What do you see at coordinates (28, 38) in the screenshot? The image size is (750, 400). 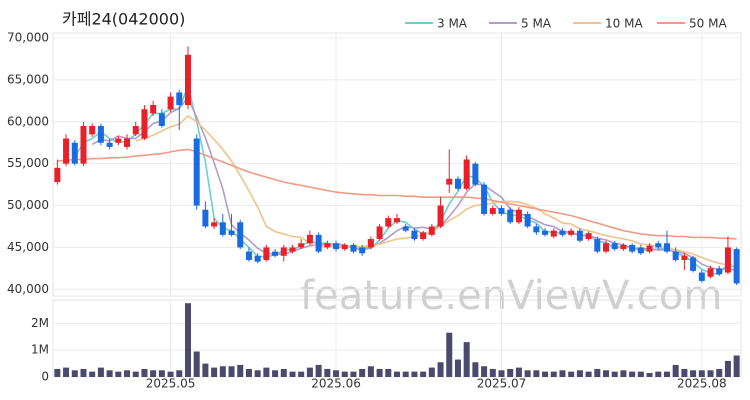 I see `y-tick-label: 70,000` at bounding box center [28, 38].